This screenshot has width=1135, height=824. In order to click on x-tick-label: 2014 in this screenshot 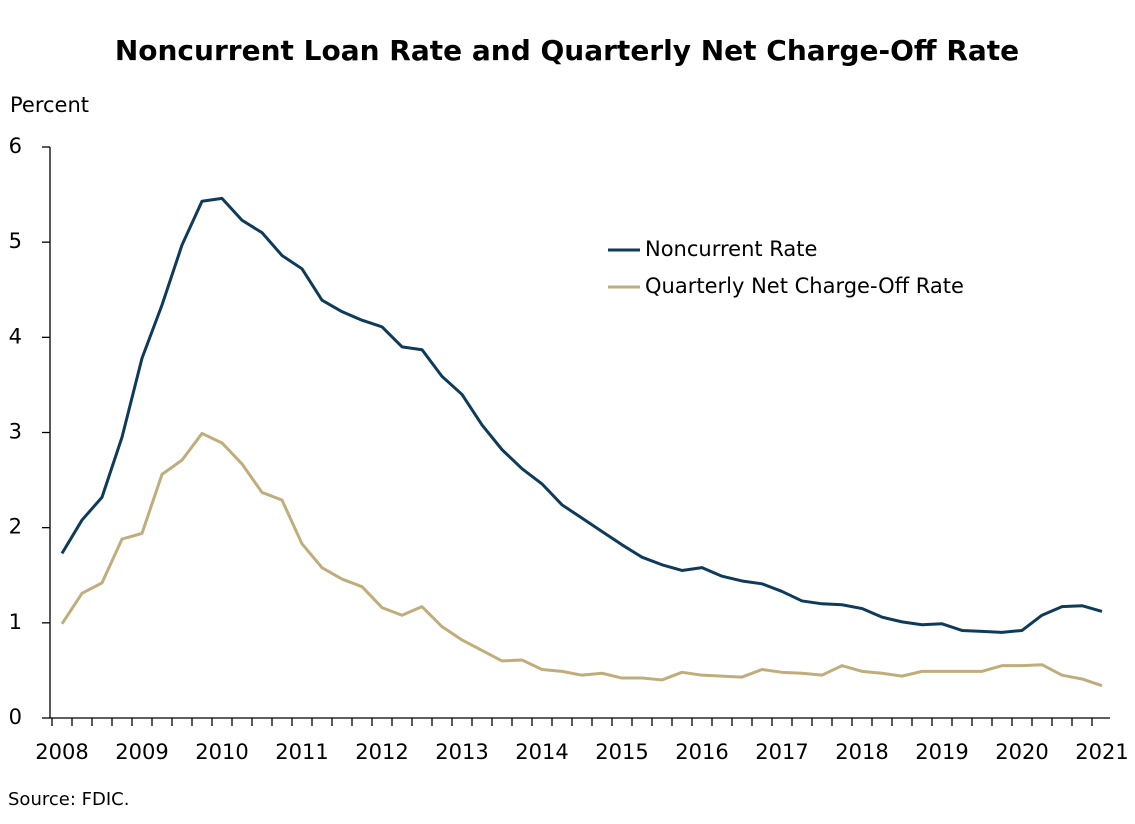, I will do `click(541, 752)`.